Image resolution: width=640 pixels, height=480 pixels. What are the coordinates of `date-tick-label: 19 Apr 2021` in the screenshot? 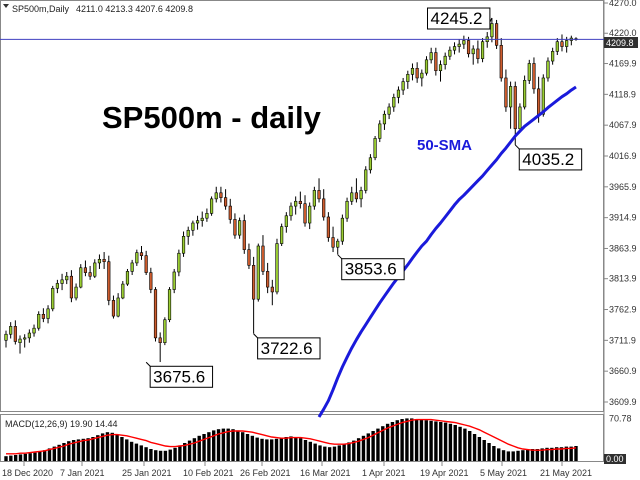 It's located at (444, 473).